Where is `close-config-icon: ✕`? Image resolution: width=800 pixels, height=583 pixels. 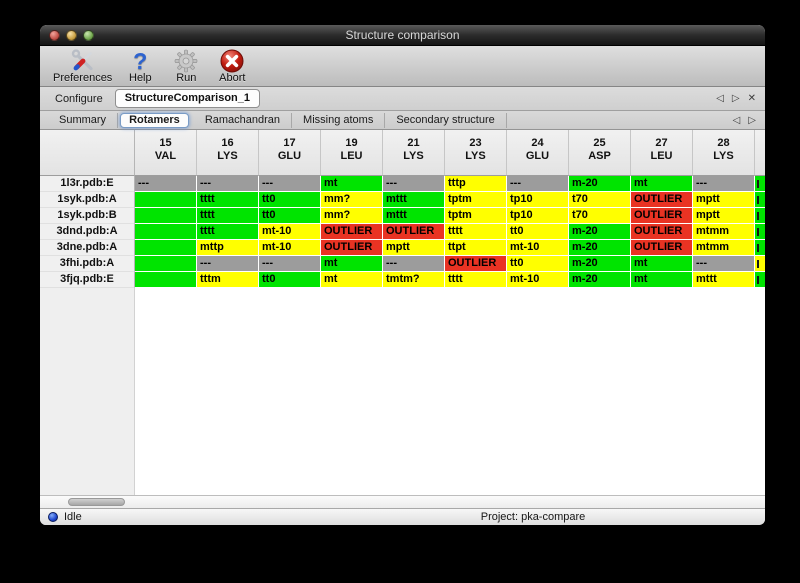
close-config-icon: ✕ is located at coordinates (751, 98).